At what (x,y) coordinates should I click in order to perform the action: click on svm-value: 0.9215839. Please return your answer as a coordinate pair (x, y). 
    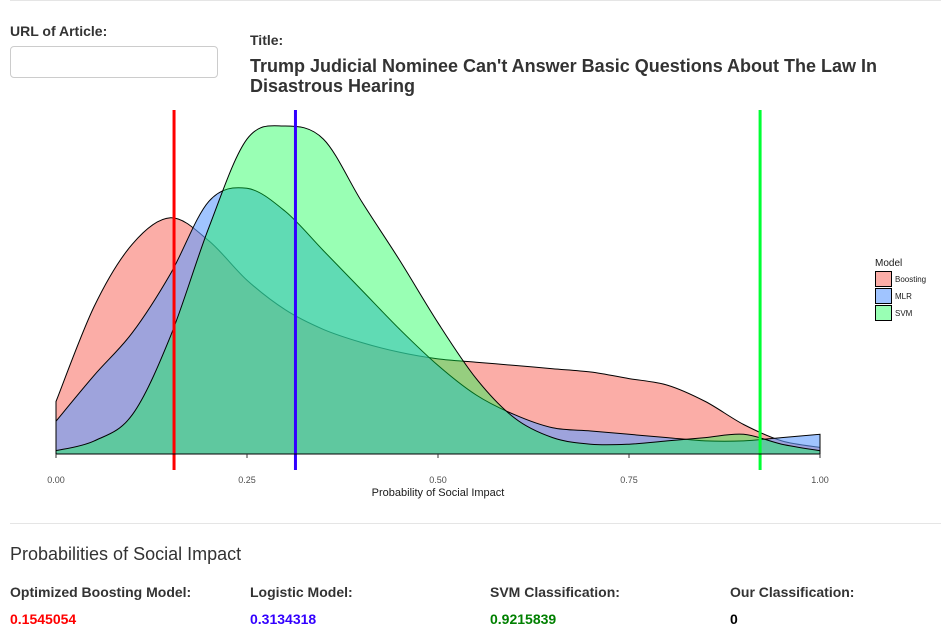
    Looking at the image, I should click on (523, 619).